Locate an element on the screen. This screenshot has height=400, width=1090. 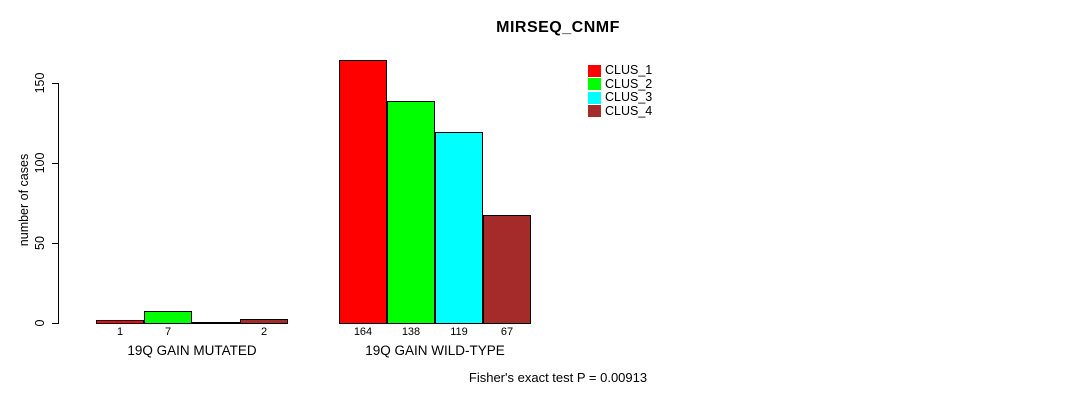
legend-label: CLUS_1 is located at coordinates (629, 70).